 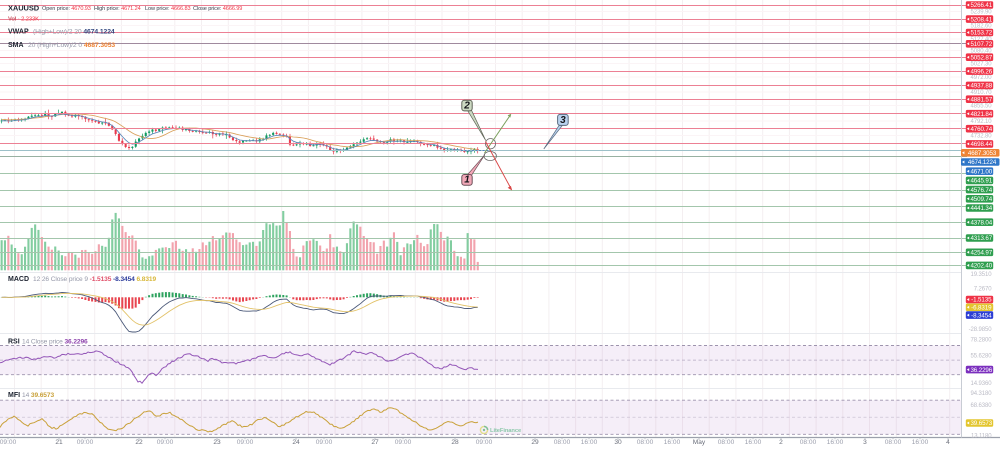 I want to click on svg-text: 4792.10, so click(x=982, y=122).